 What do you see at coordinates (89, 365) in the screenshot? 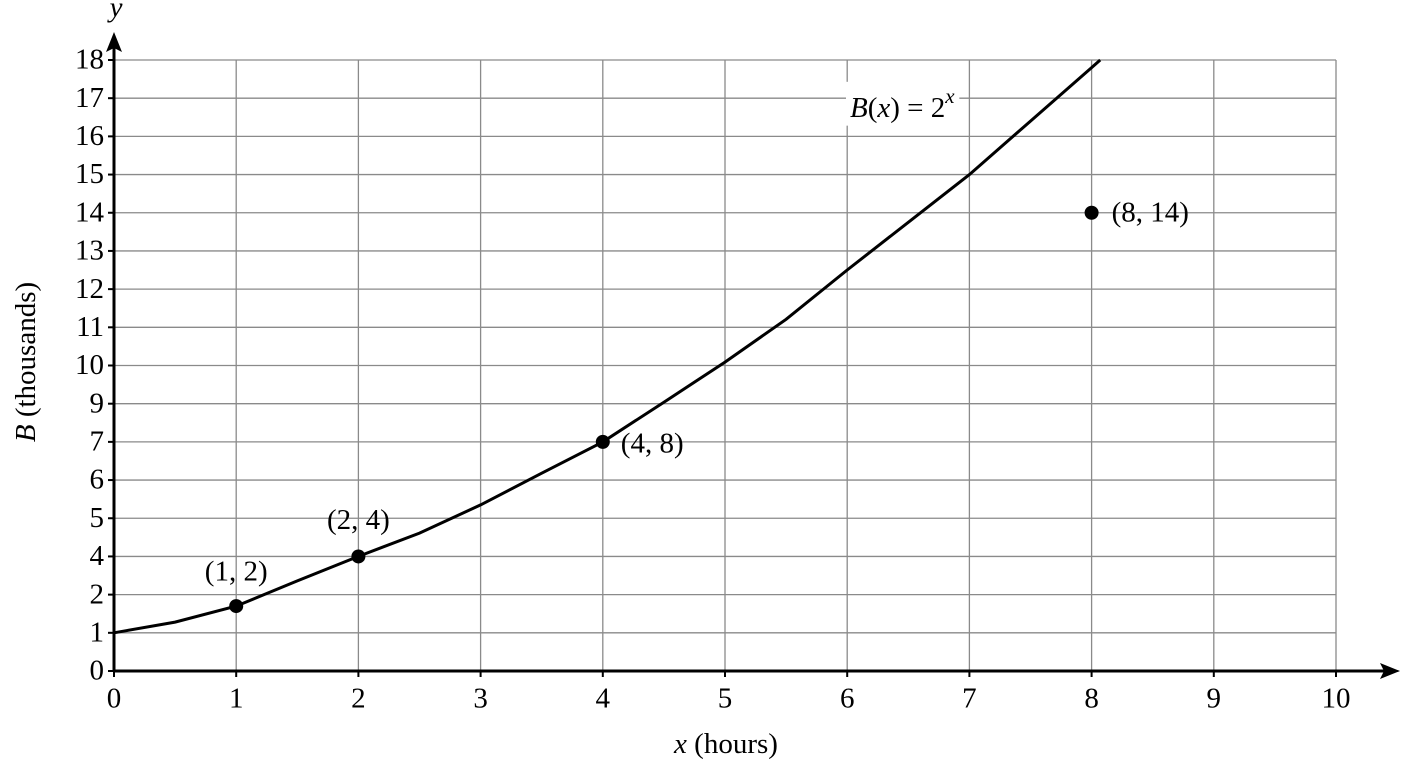
I see `y-tick-label: 10` at bounding box center [89, 365].